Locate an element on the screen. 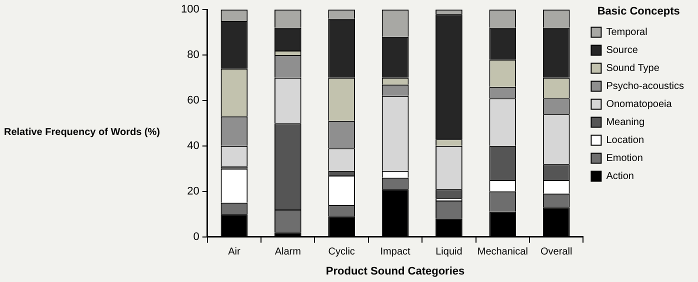 The width and height of the screenshot is (698, 282). y-tick-label: 100 is located at coordinates (190, 10).